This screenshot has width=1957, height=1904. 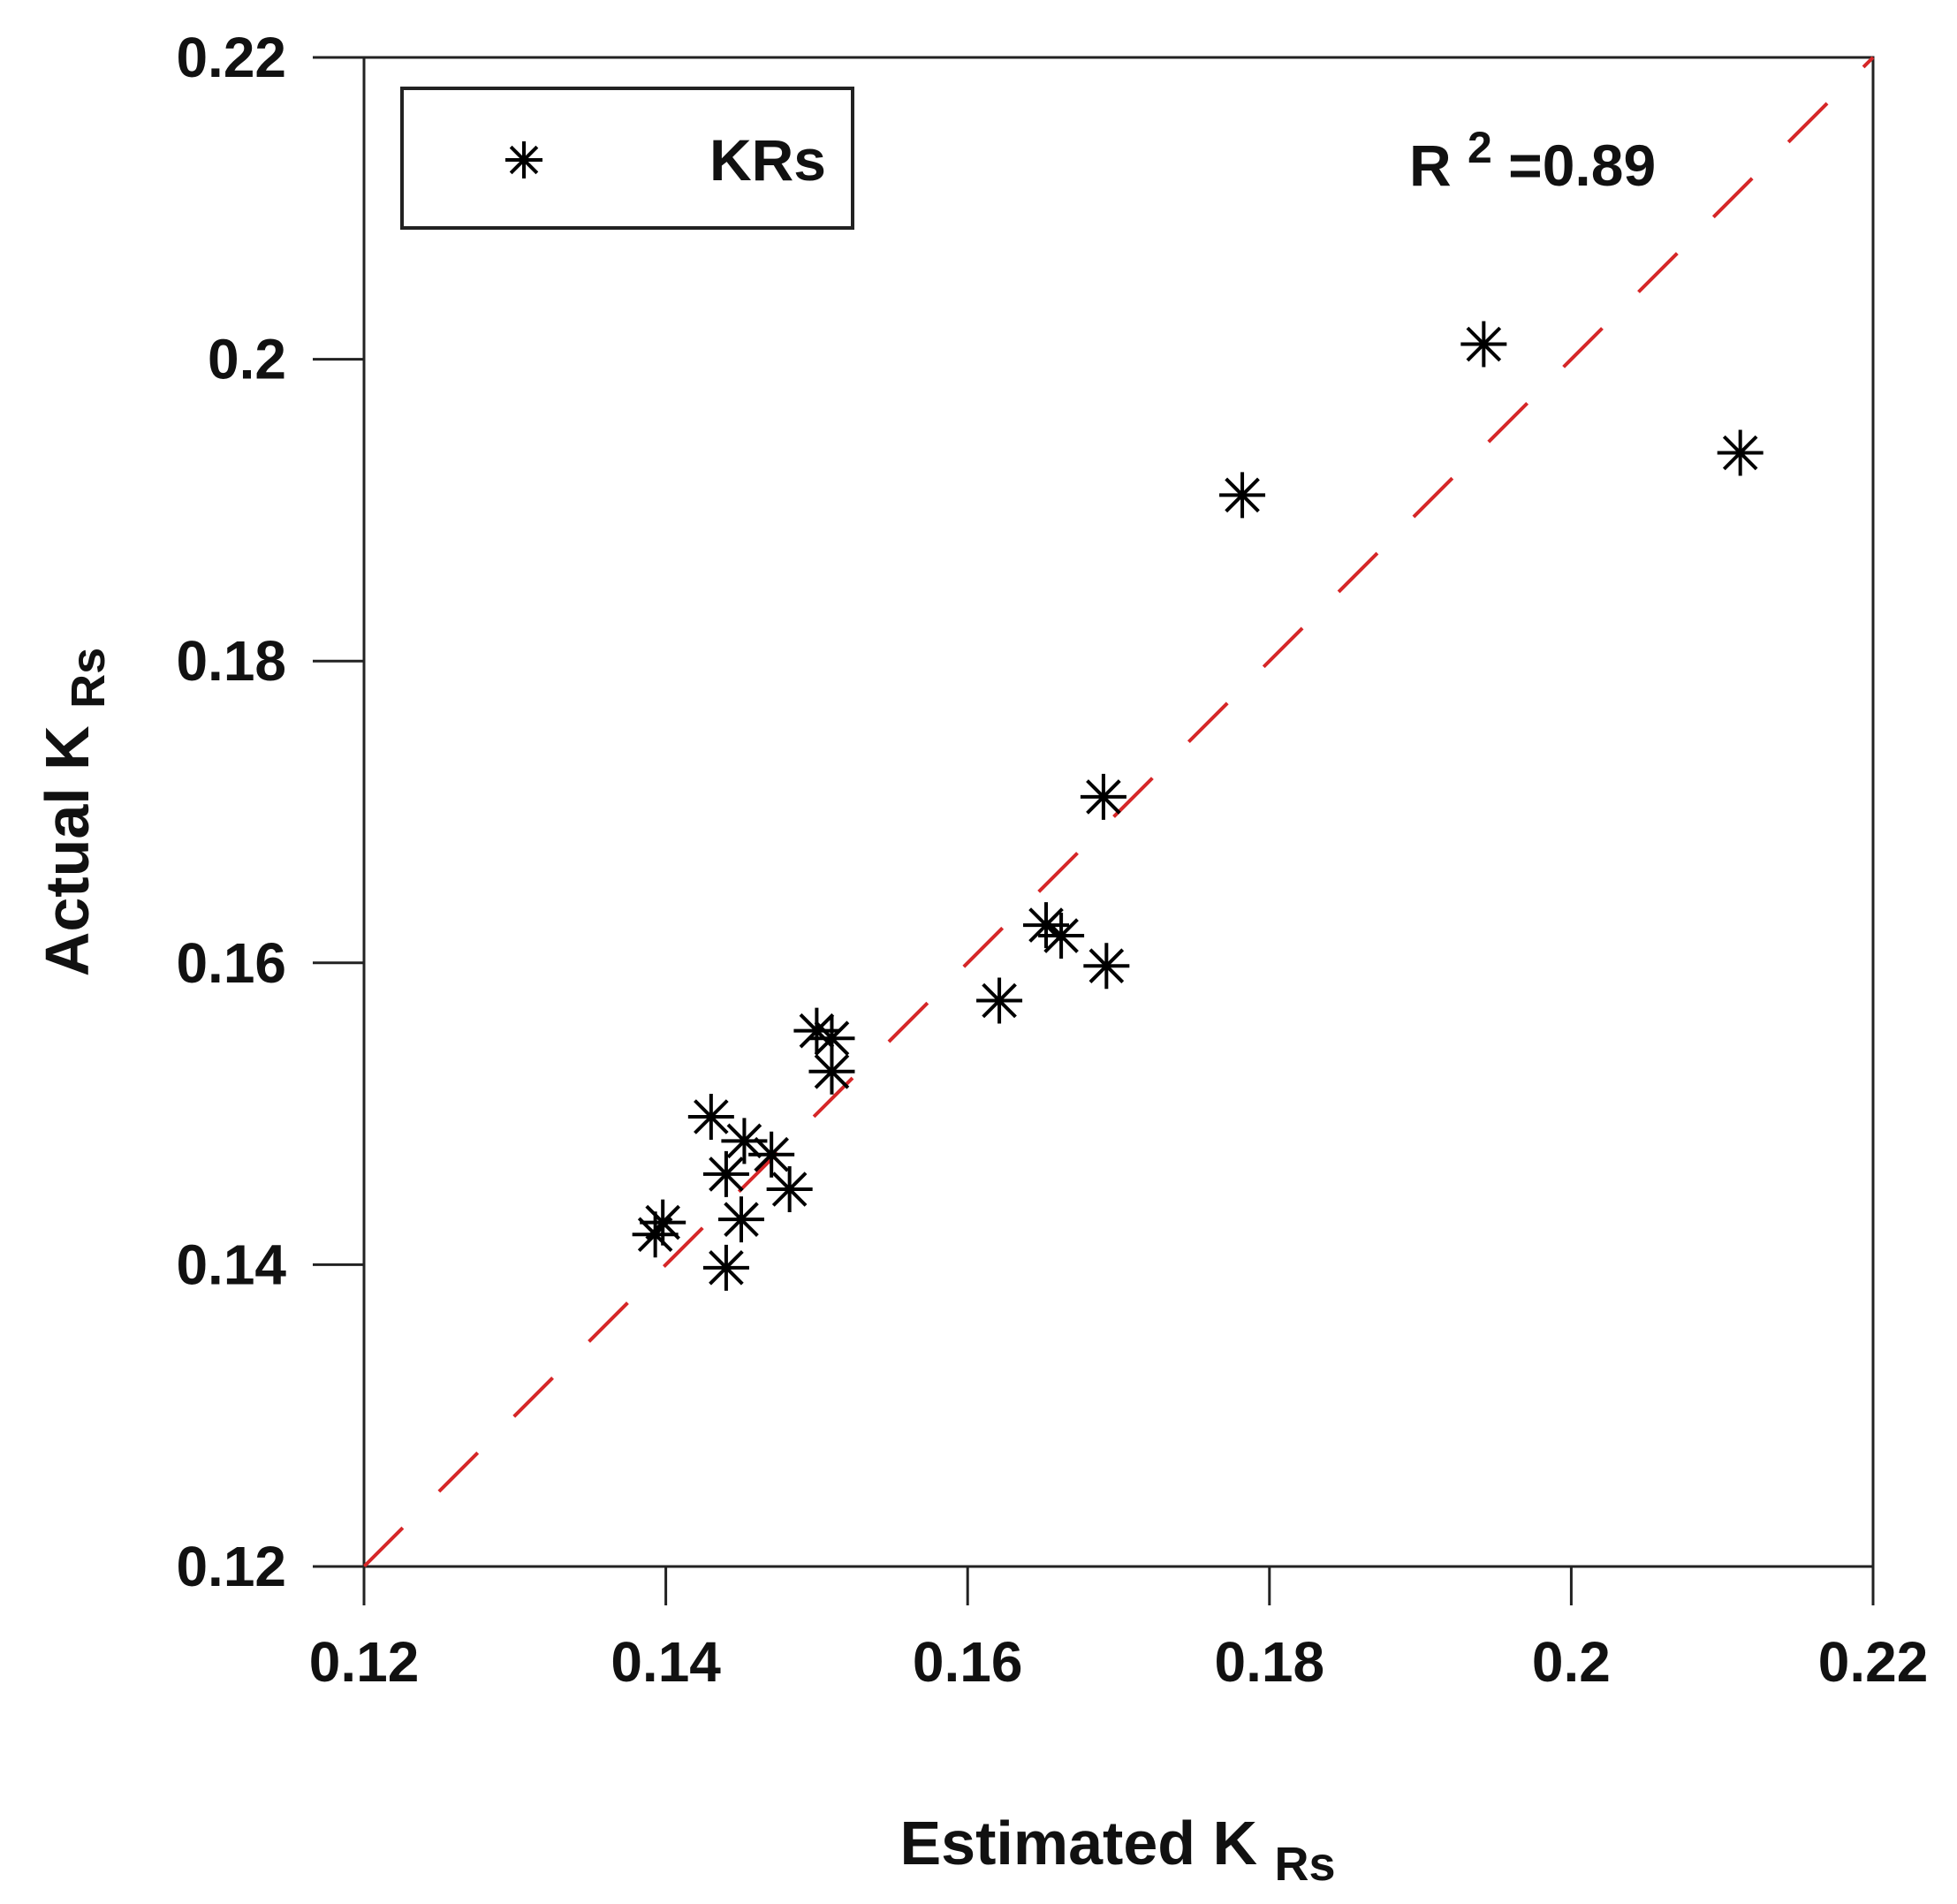 What do you see at coordinates (1873, 1662) in the screenshot?
I see `x-tick-label: 0.22` at bounding box center [1873, 1662].